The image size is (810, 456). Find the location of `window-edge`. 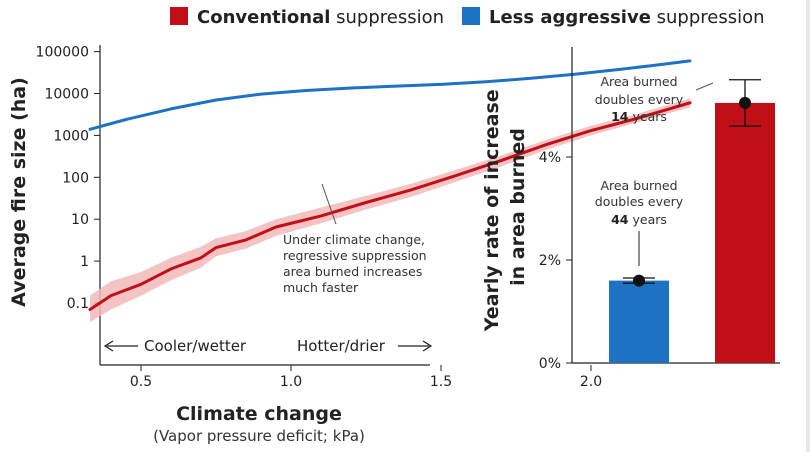

window-edge is located at coordinates (808, 226).